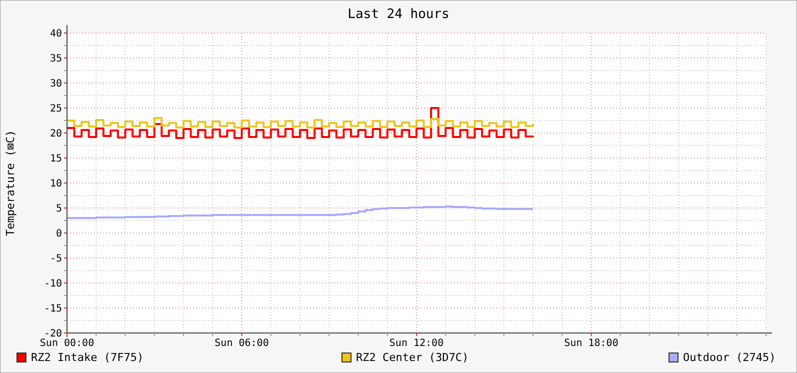 Image resolution: width=797 pixels, height=373 pixels. What do you see at coordinates (56, 84) in the screenshot?
I see `y-tick-label: 30` at bounding box center [56, 84].